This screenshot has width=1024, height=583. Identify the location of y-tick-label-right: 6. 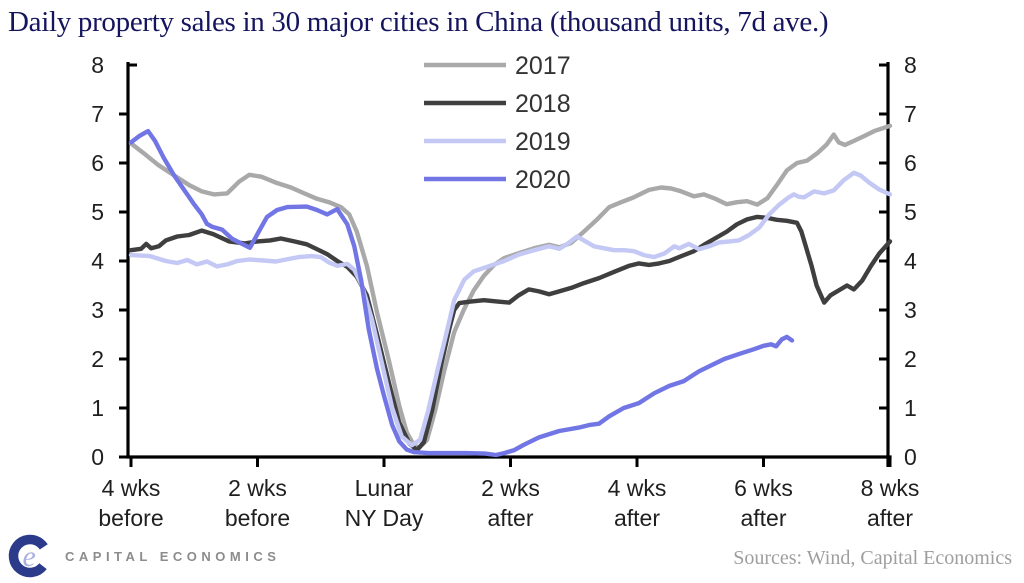
(910, 163).